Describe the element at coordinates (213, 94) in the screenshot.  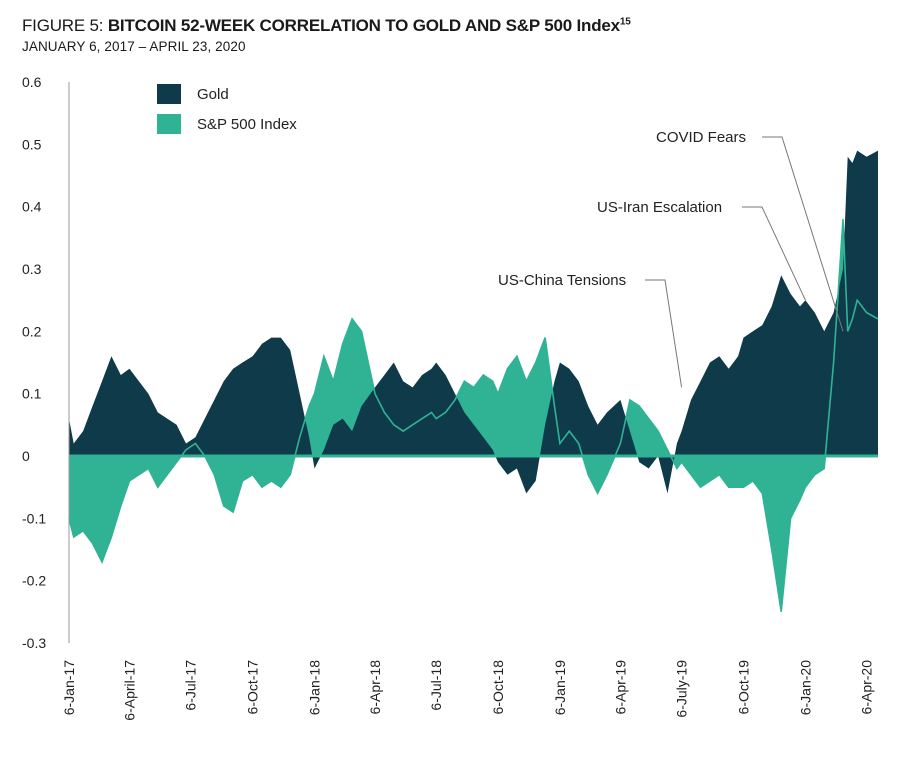
I see `legend-label: Gold` at that location.